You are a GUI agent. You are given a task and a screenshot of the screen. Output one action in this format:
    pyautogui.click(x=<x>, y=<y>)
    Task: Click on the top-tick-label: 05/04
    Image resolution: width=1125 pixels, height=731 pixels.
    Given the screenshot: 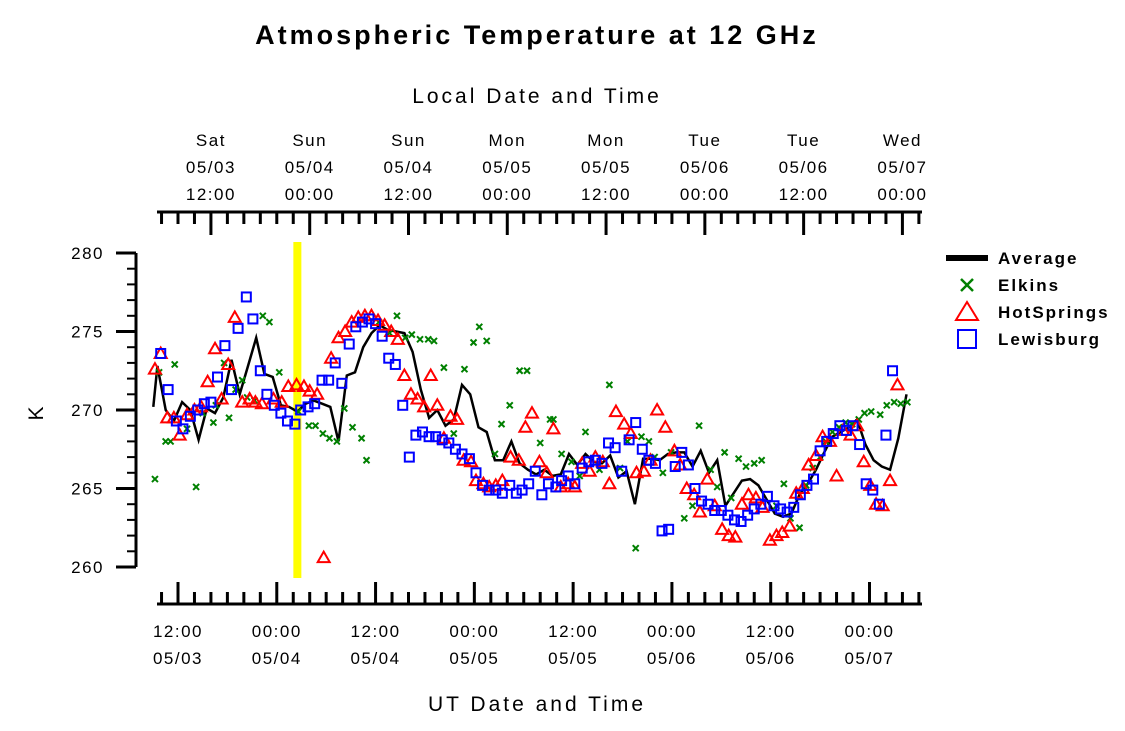 What is the action you would take?
    pyautogui.click(x=310, y=167)
    